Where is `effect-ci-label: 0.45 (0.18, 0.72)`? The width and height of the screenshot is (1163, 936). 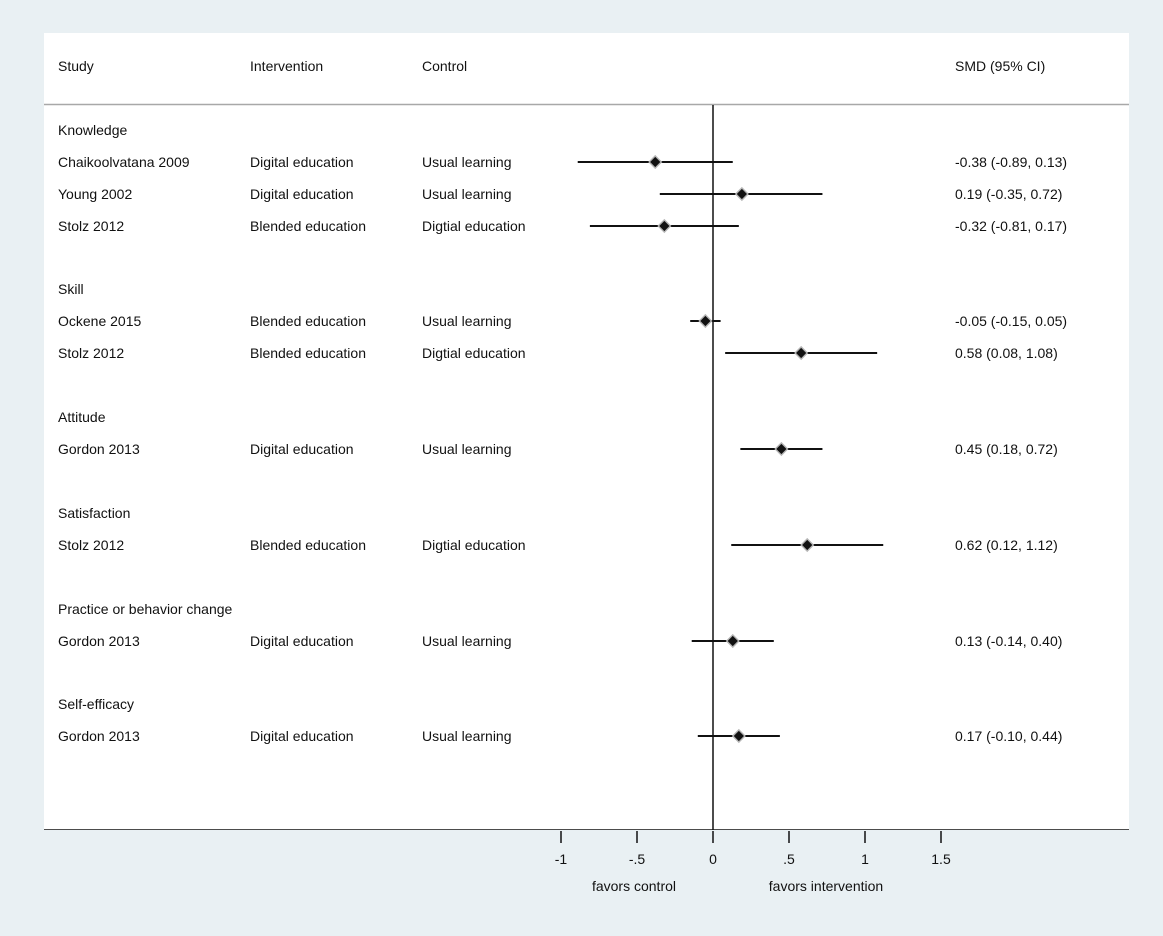
effect-ci-label: 0.45 (0.18, 0.72) is located at coordinates (1006, 449).